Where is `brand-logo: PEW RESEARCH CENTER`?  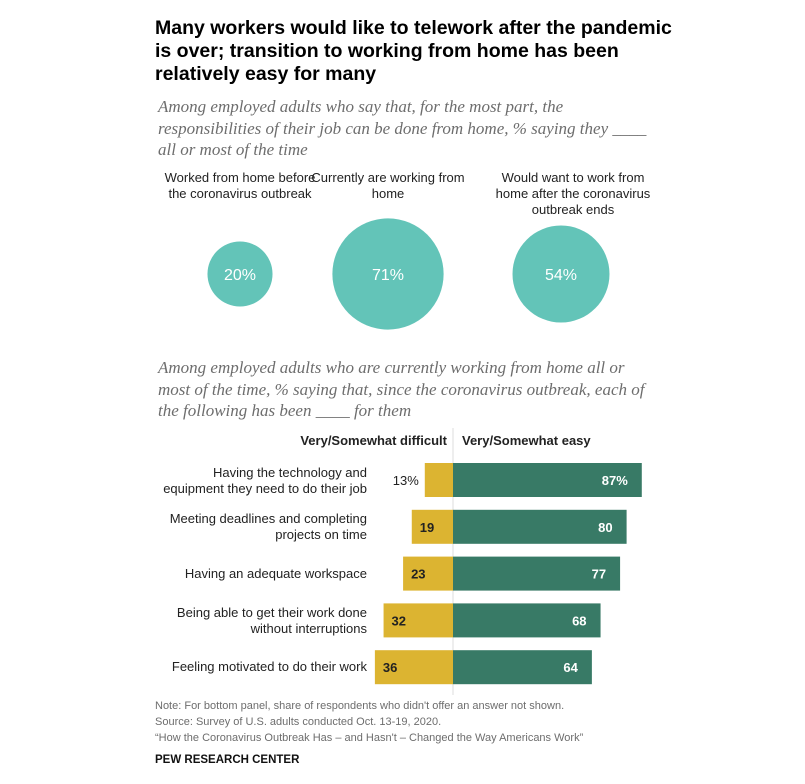 brand-logo: PEW RESEARCH CENTER is located at coordinates (227, 760).